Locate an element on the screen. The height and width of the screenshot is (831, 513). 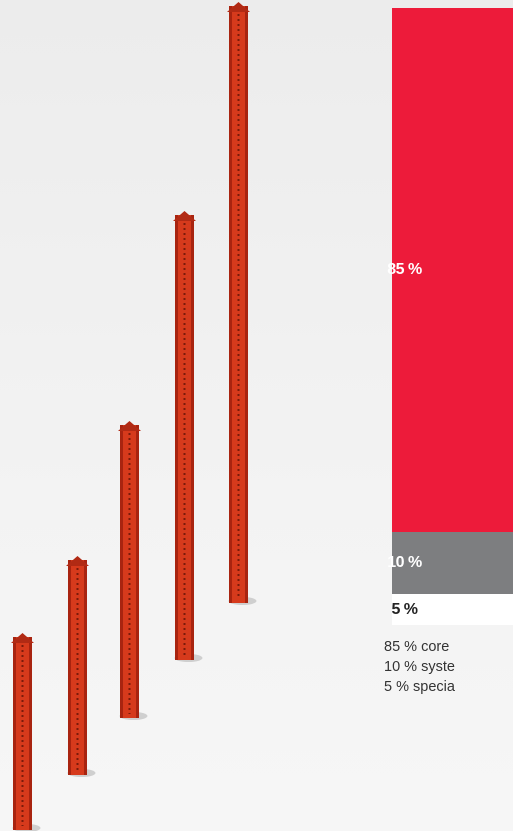
data-label-85: 85 % is located at coordinates (404, 269).